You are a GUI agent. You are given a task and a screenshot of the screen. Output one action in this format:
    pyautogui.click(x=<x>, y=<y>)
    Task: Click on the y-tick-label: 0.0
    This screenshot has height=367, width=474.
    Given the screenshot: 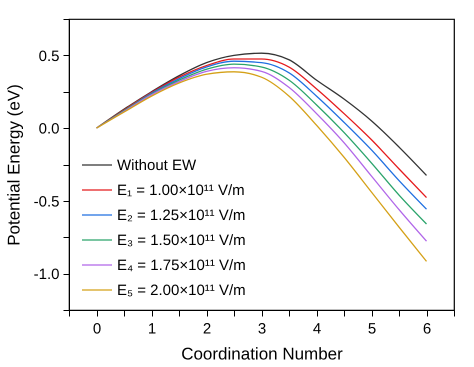 What is the action you would take?
    pyautogui.click(x=49, y=129)
    